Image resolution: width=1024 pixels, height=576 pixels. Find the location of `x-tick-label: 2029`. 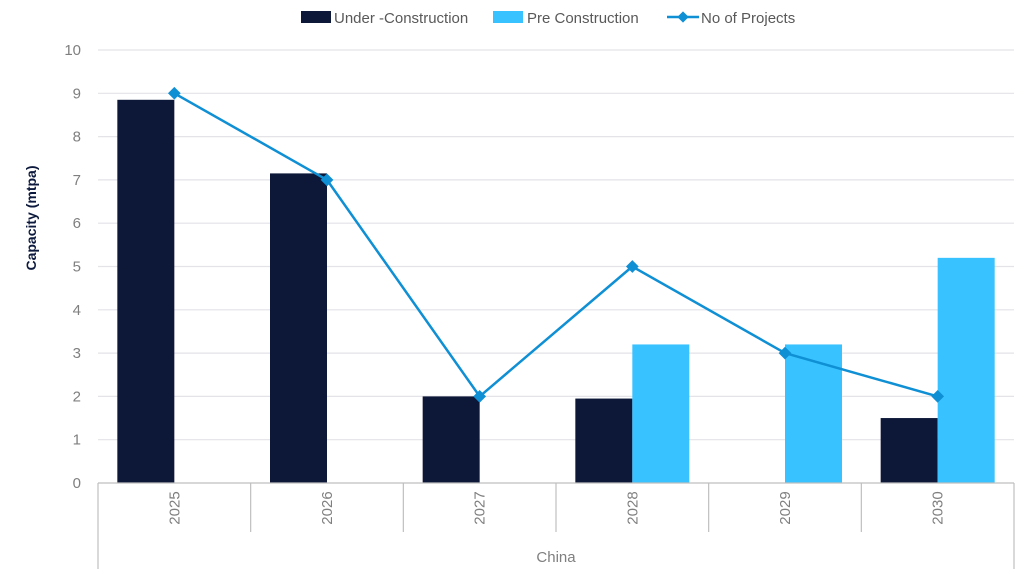

x-tick-label: 2029 is located at coordinates (785, 507).